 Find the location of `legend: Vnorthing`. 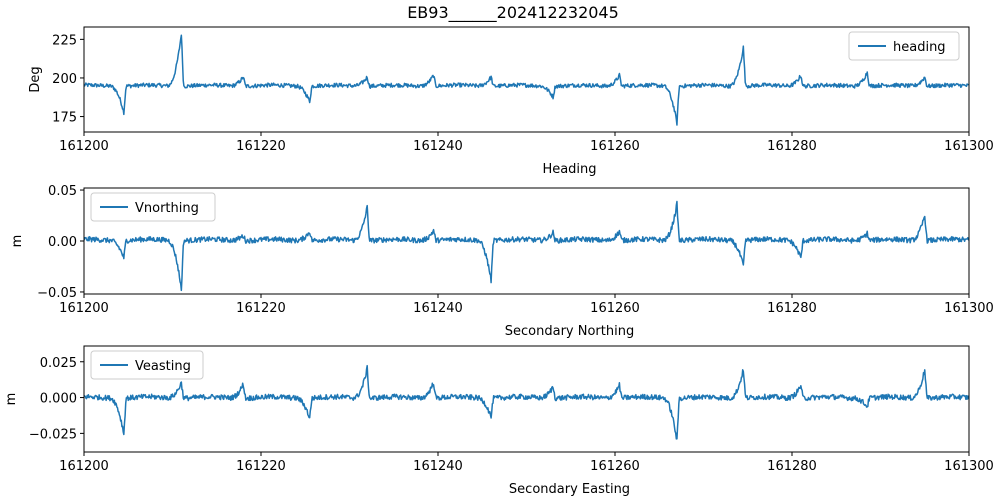

legend: Vnorthing is located at coordinates (153, 207).